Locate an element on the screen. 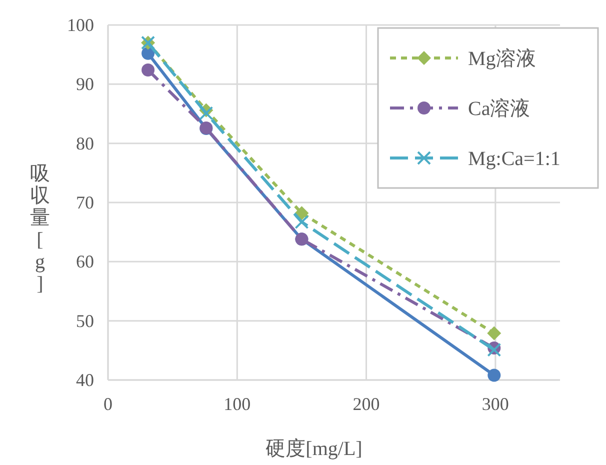 The image size is (606, 465). x-tick-label: 300 is located at coordinates (495, 404).